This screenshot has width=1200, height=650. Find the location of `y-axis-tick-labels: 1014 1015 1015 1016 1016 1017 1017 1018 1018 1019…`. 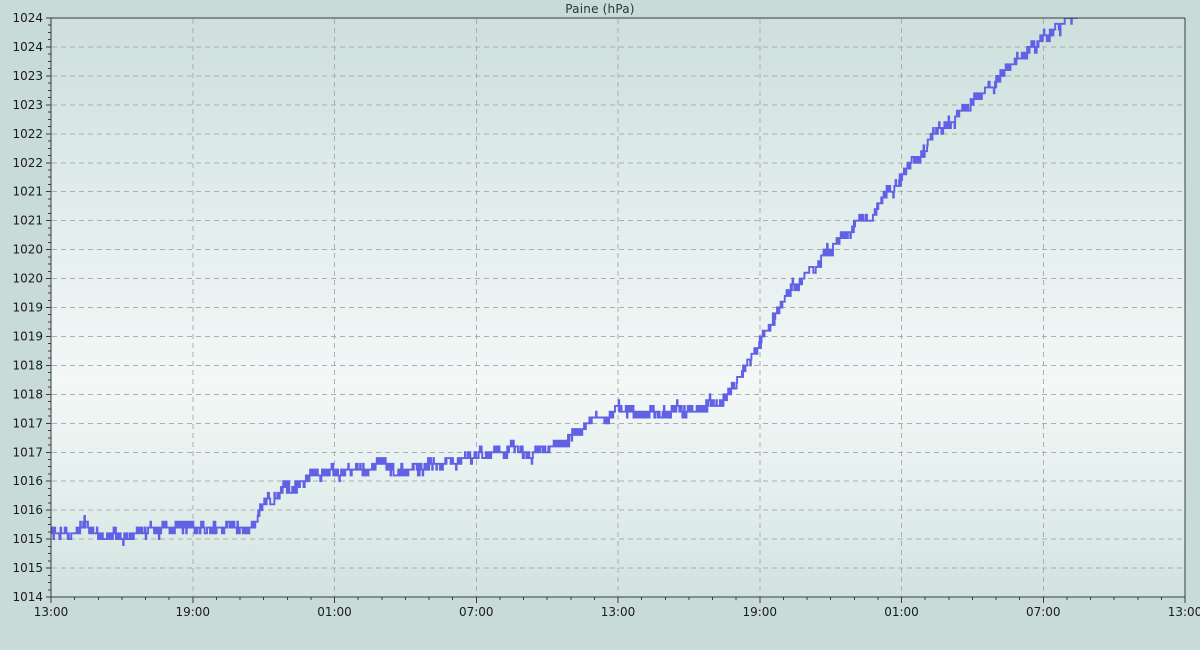

y-axis-tick-labels: 1014 1015 1015 1016 1016 1017 1017 1018 1018 1019… is located at coordinates (27, 307).